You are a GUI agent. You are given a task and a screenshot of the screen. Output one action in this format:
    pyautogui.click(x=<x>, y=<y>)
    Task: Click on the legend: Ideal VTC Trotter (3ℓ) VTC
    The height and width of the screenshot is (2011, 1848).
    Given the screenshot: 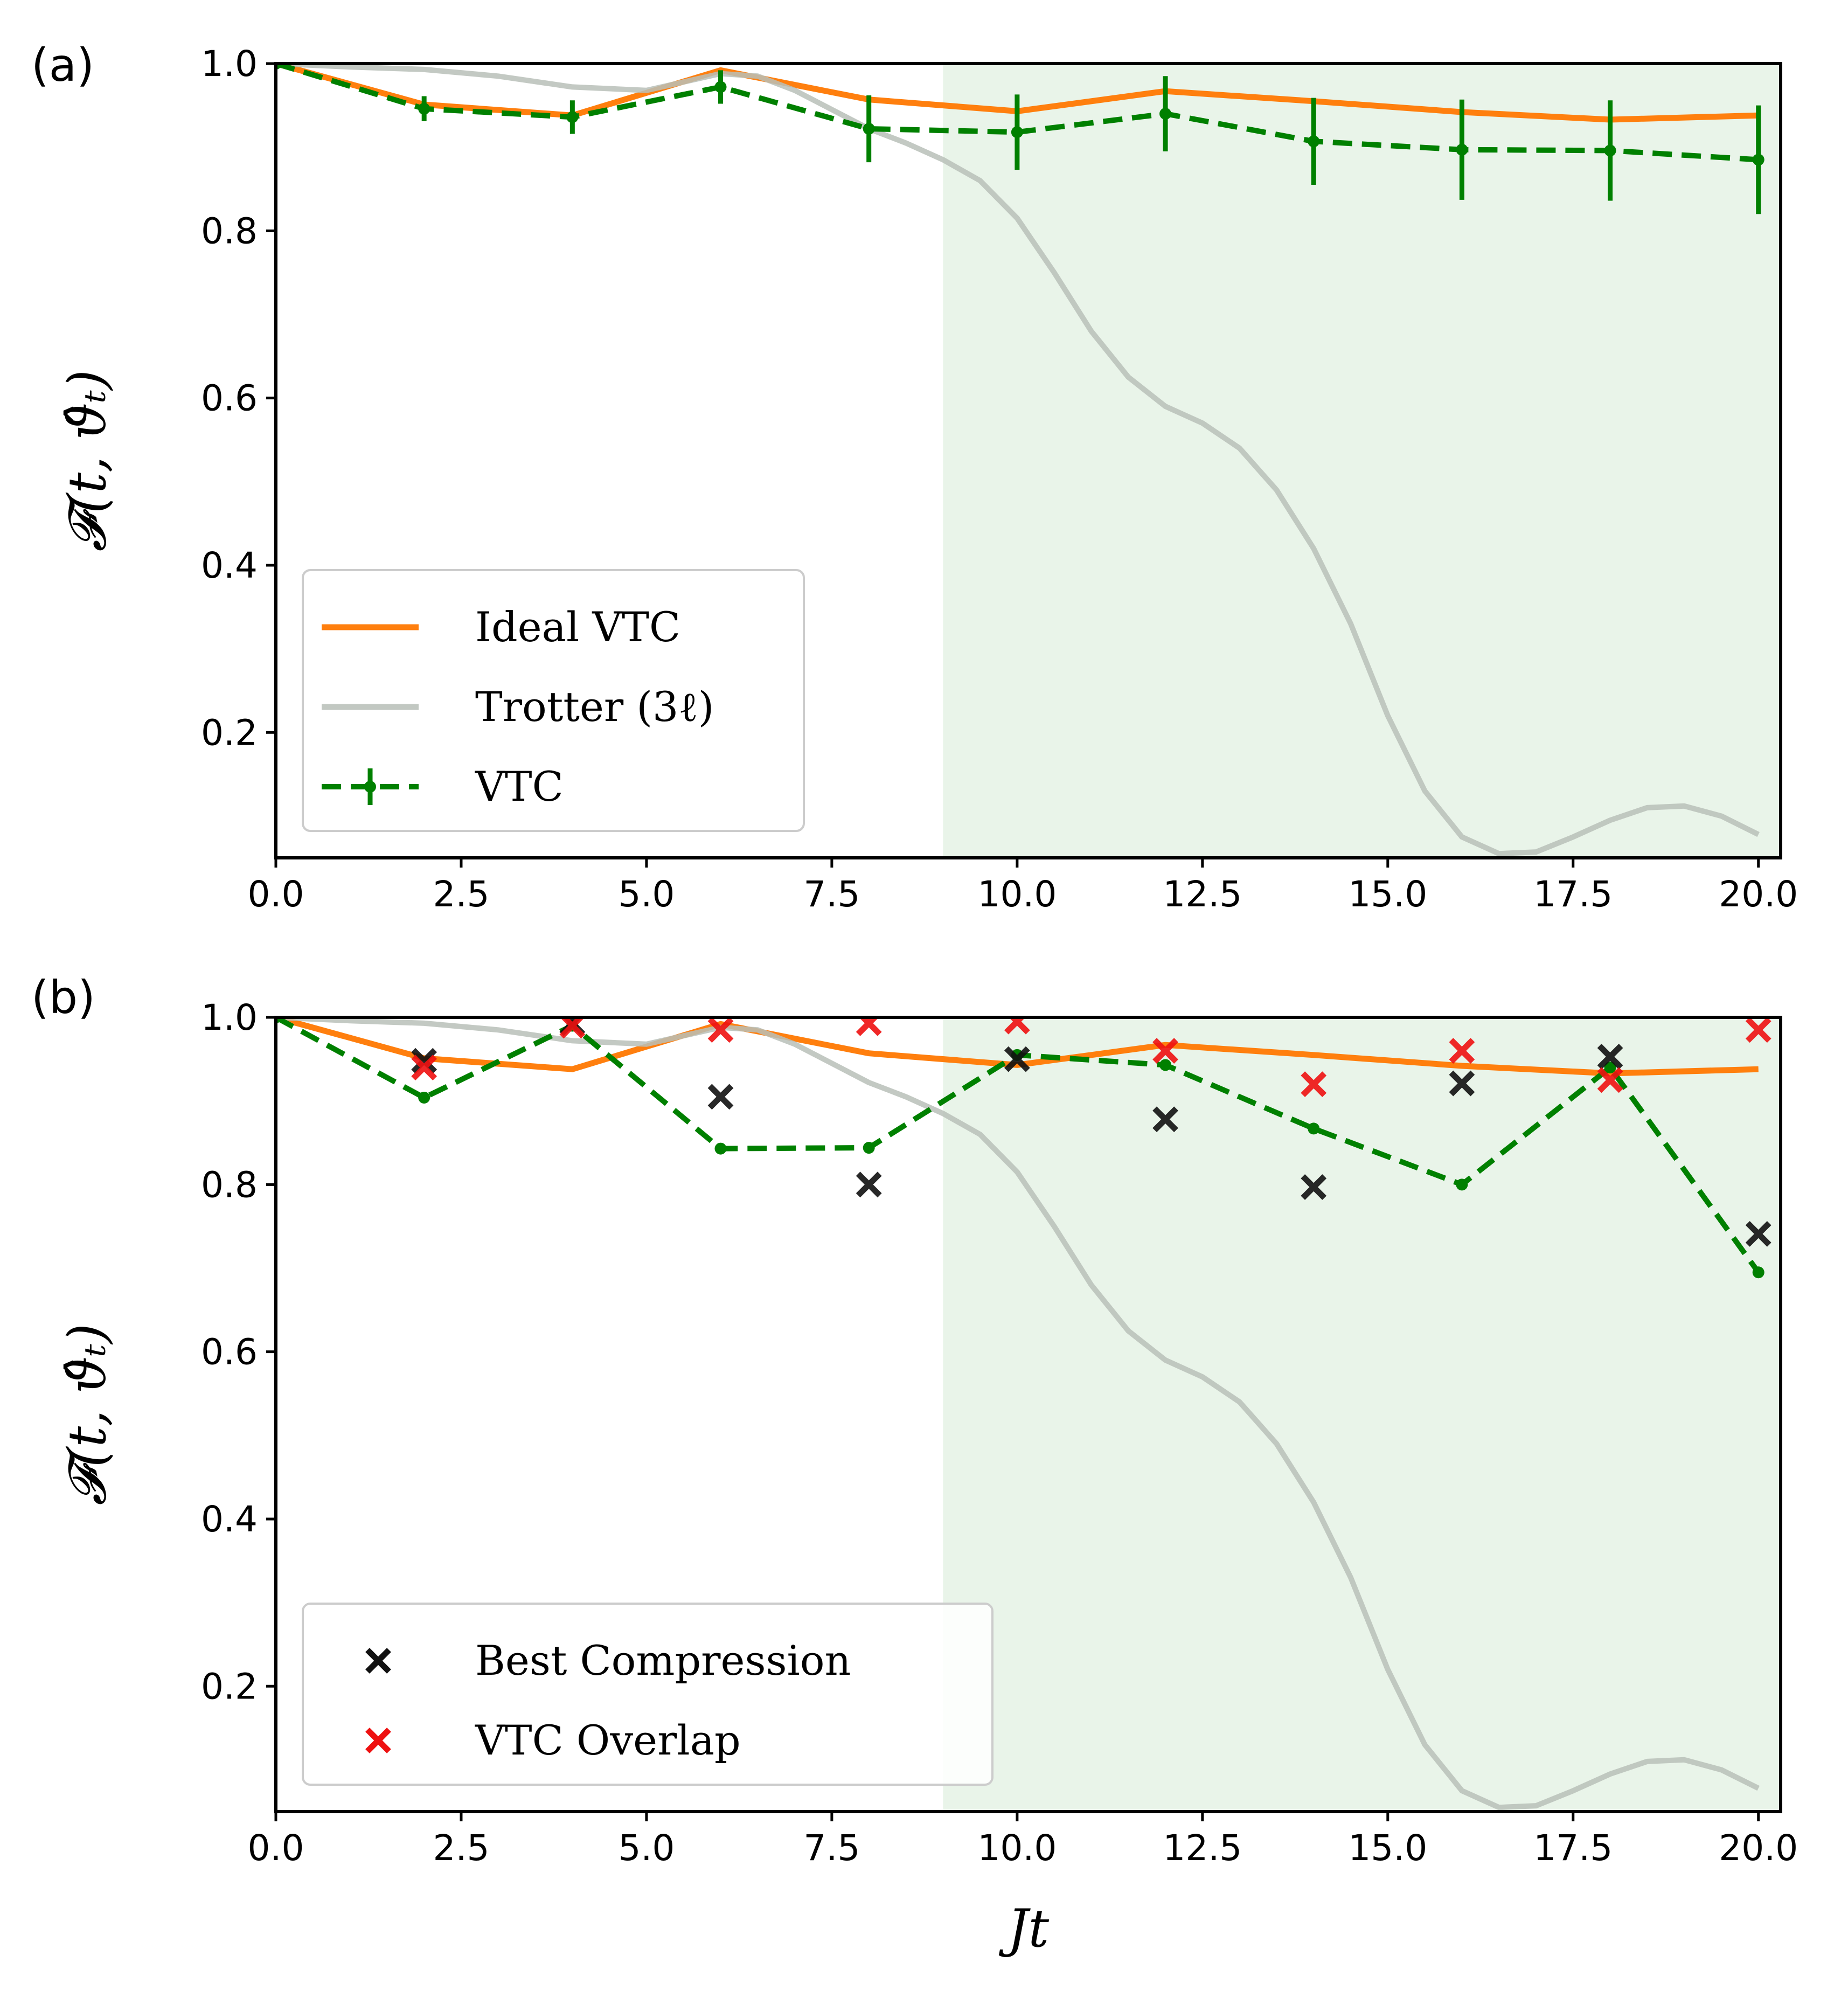 What is the action you would take?
    pyautogui.click(x=553, y=700)
    